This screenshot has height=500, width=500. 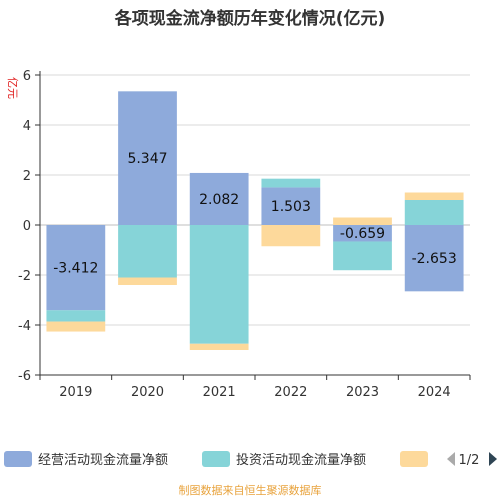 I want to click on data-label: -2.653, so click(x=434, y=259).